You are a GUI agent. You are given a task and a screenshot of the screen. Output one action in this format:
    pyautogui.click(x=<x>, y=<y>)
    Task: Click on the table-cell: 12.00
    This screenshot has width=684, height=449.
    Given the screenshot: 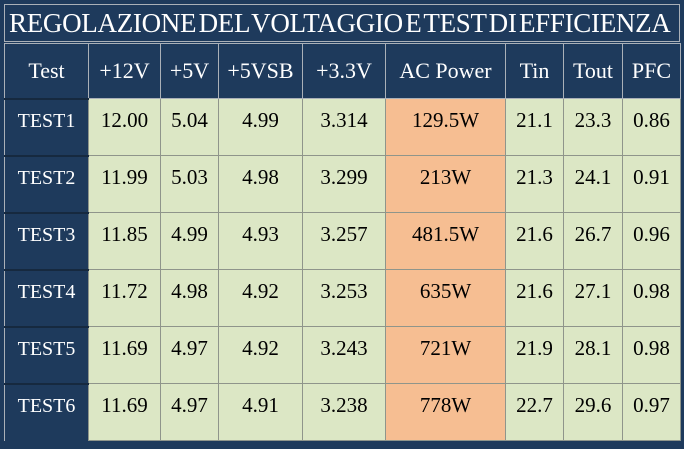 What is the action you would take?
    pyautogui.click(x=124, y=127)
    